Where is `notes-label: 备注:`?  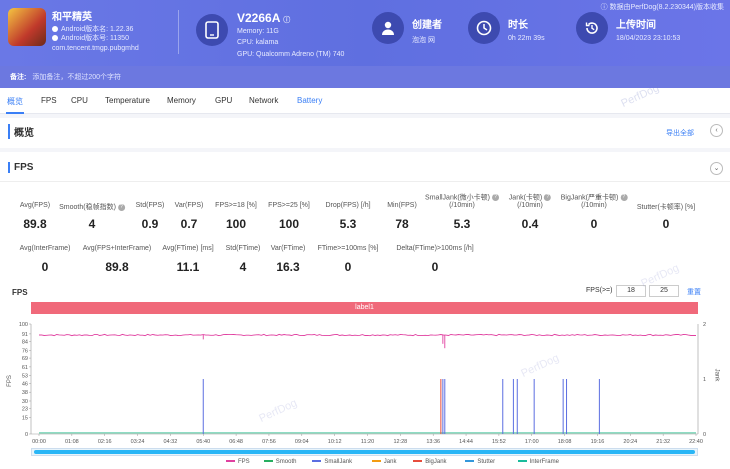 notes-label: 备注: is located at coordinates (18, 77).